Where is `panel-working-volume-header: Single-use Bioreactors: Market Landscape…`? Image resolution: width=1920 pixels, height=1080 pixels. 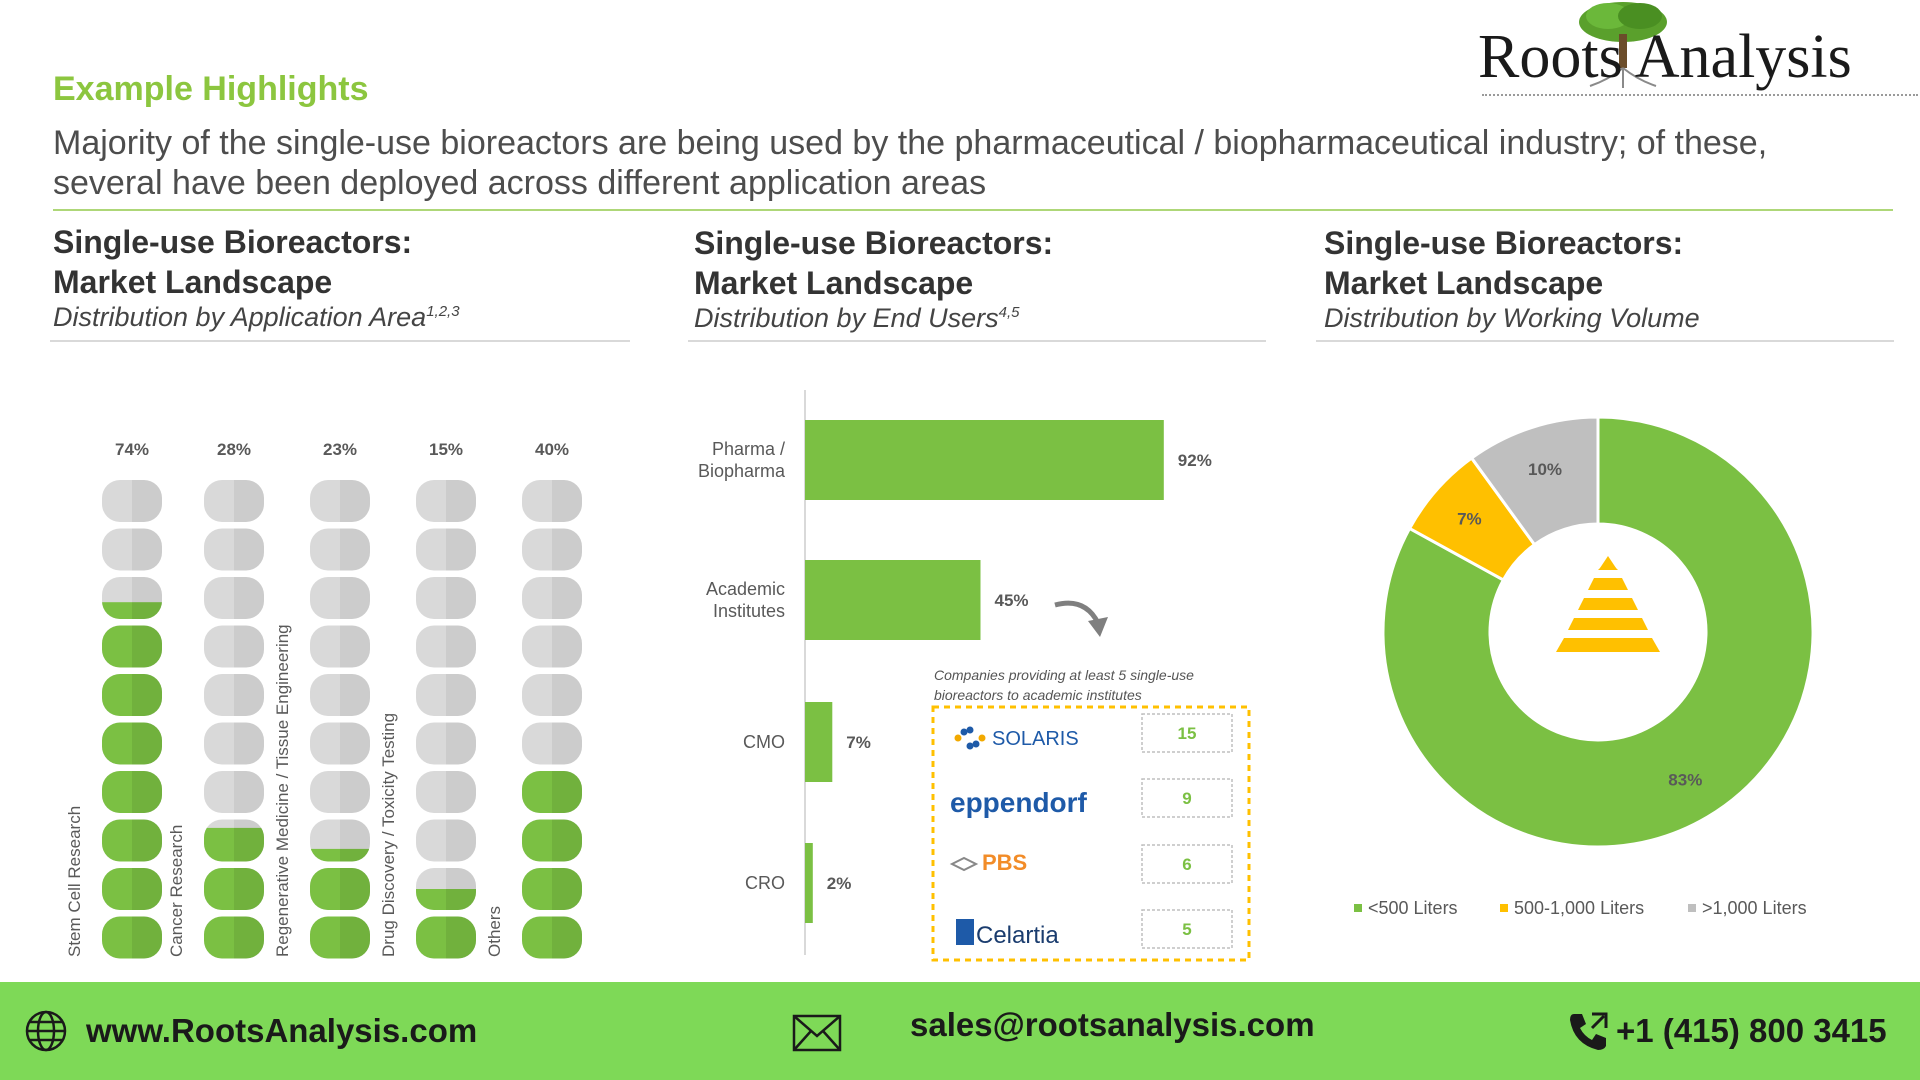 panel-working-volume-header: Single-use Bioreactors: Market Landscape… is located at coordinates (1609, 278).